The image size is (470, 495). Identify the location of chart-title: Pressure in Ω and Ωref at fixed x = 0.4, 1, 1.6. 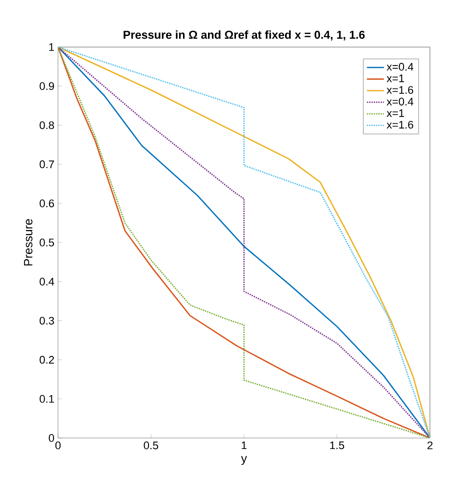
(244, 35).